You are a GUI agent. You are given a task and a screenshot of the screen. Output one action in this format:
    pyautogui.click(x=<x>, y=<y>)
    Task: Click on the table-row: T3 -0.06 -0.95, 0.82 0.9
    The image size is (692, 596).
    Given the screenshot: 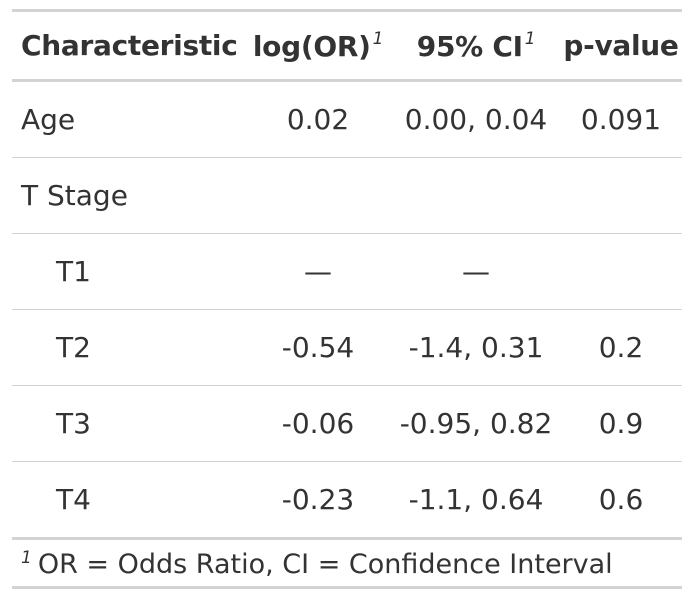 What is the action you would take?
    pyautogui.click(x=347, y=423)
    